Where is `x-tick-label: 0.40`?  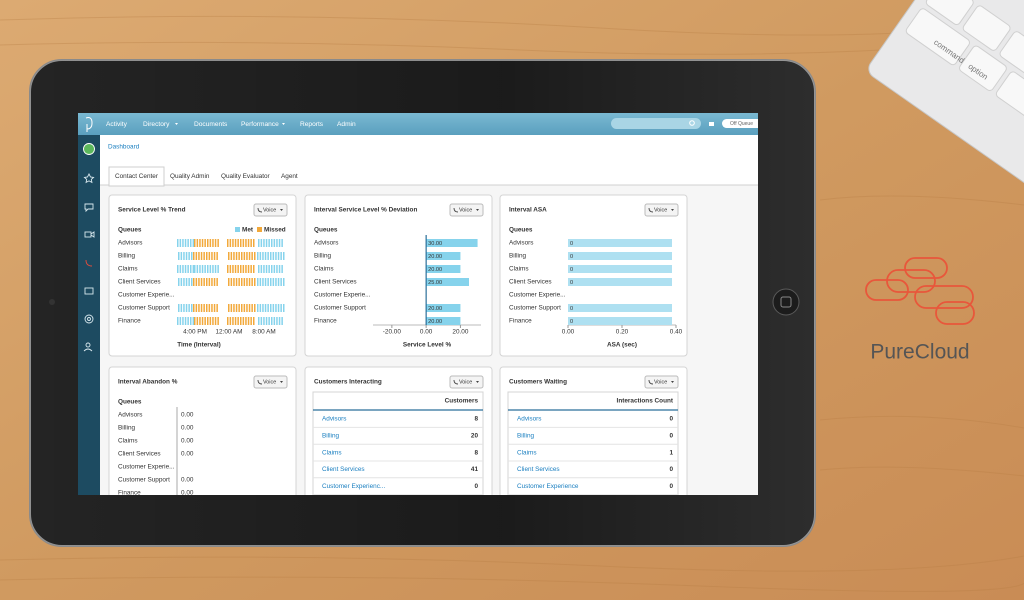 x-tick-label: 0.40 is located at coordinates (676, 332).